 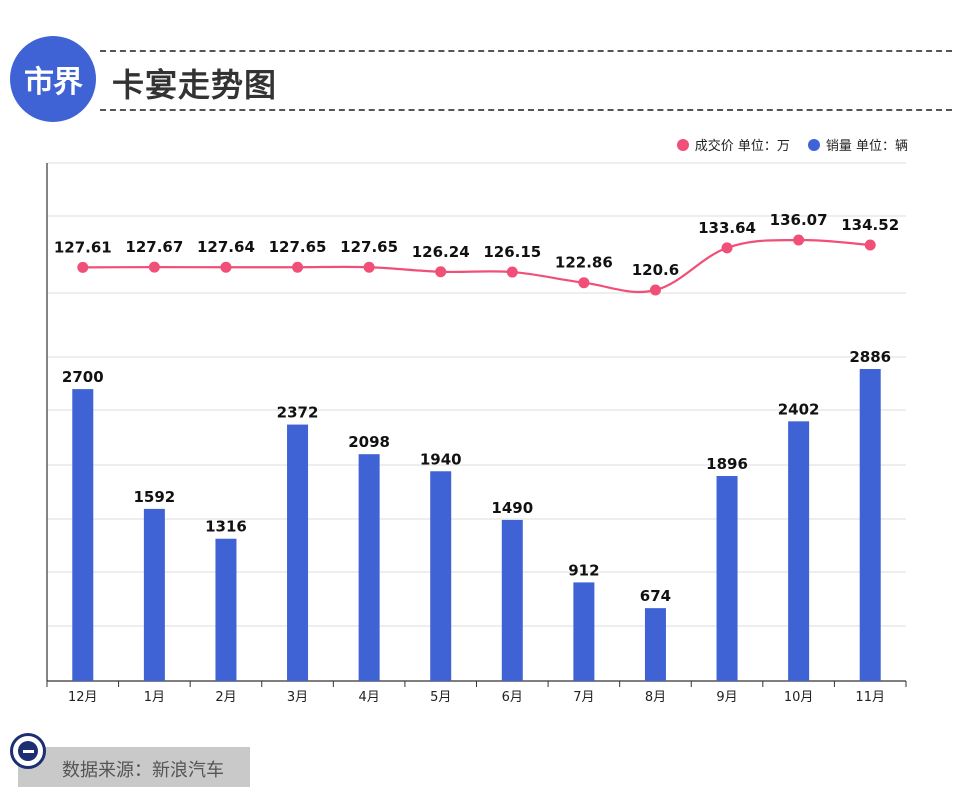 I want to click on x-tick-label-8: 8月, so click(x=655, y=697).